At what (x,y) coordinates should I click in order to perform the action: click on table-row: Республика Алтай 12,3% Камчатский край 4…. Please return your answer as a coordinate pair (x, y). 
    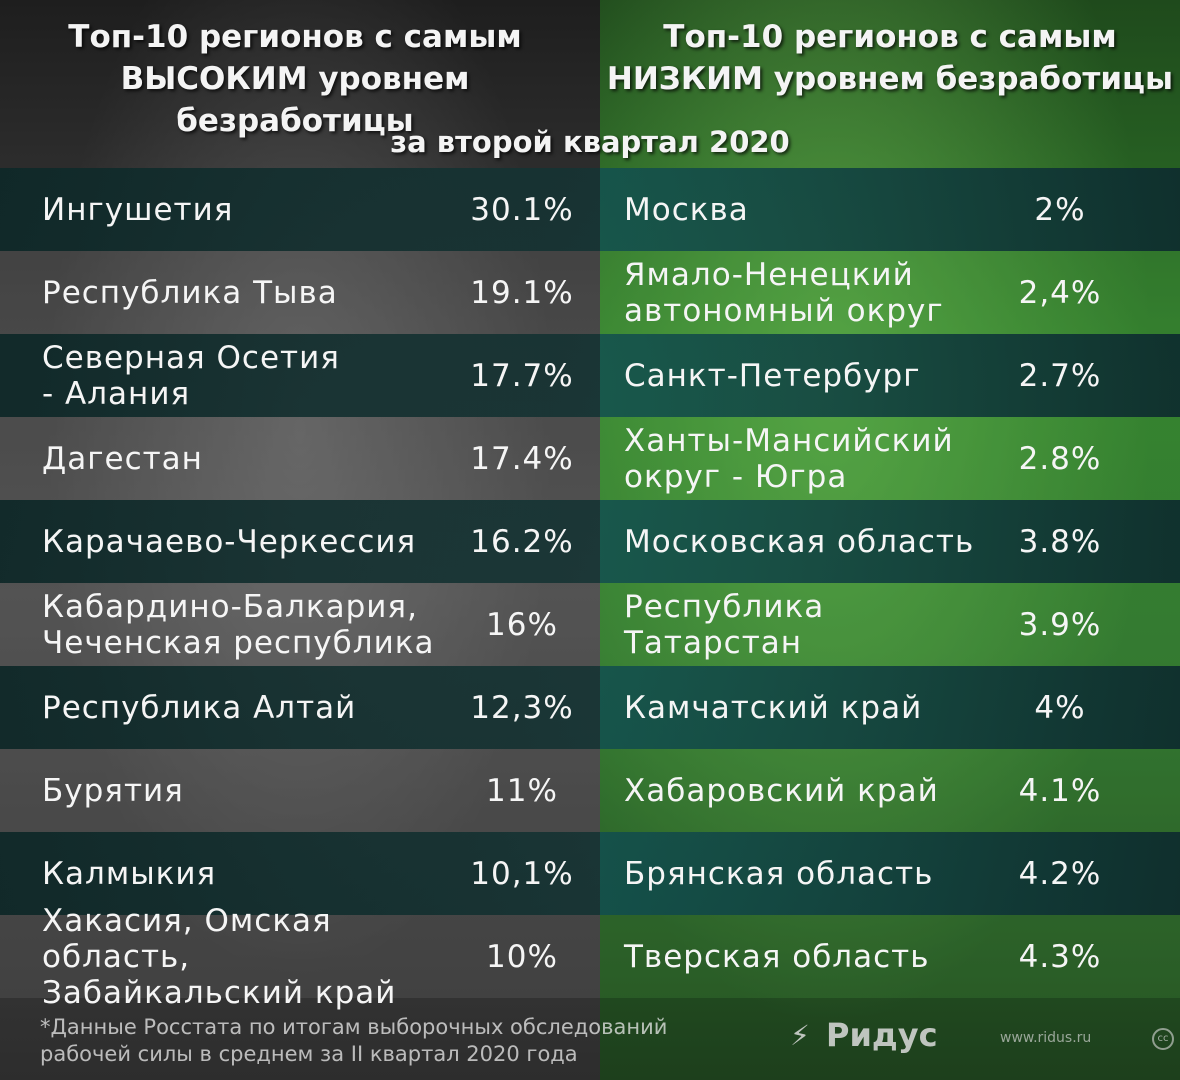
    Looking at the image, I should click on (590, 707).